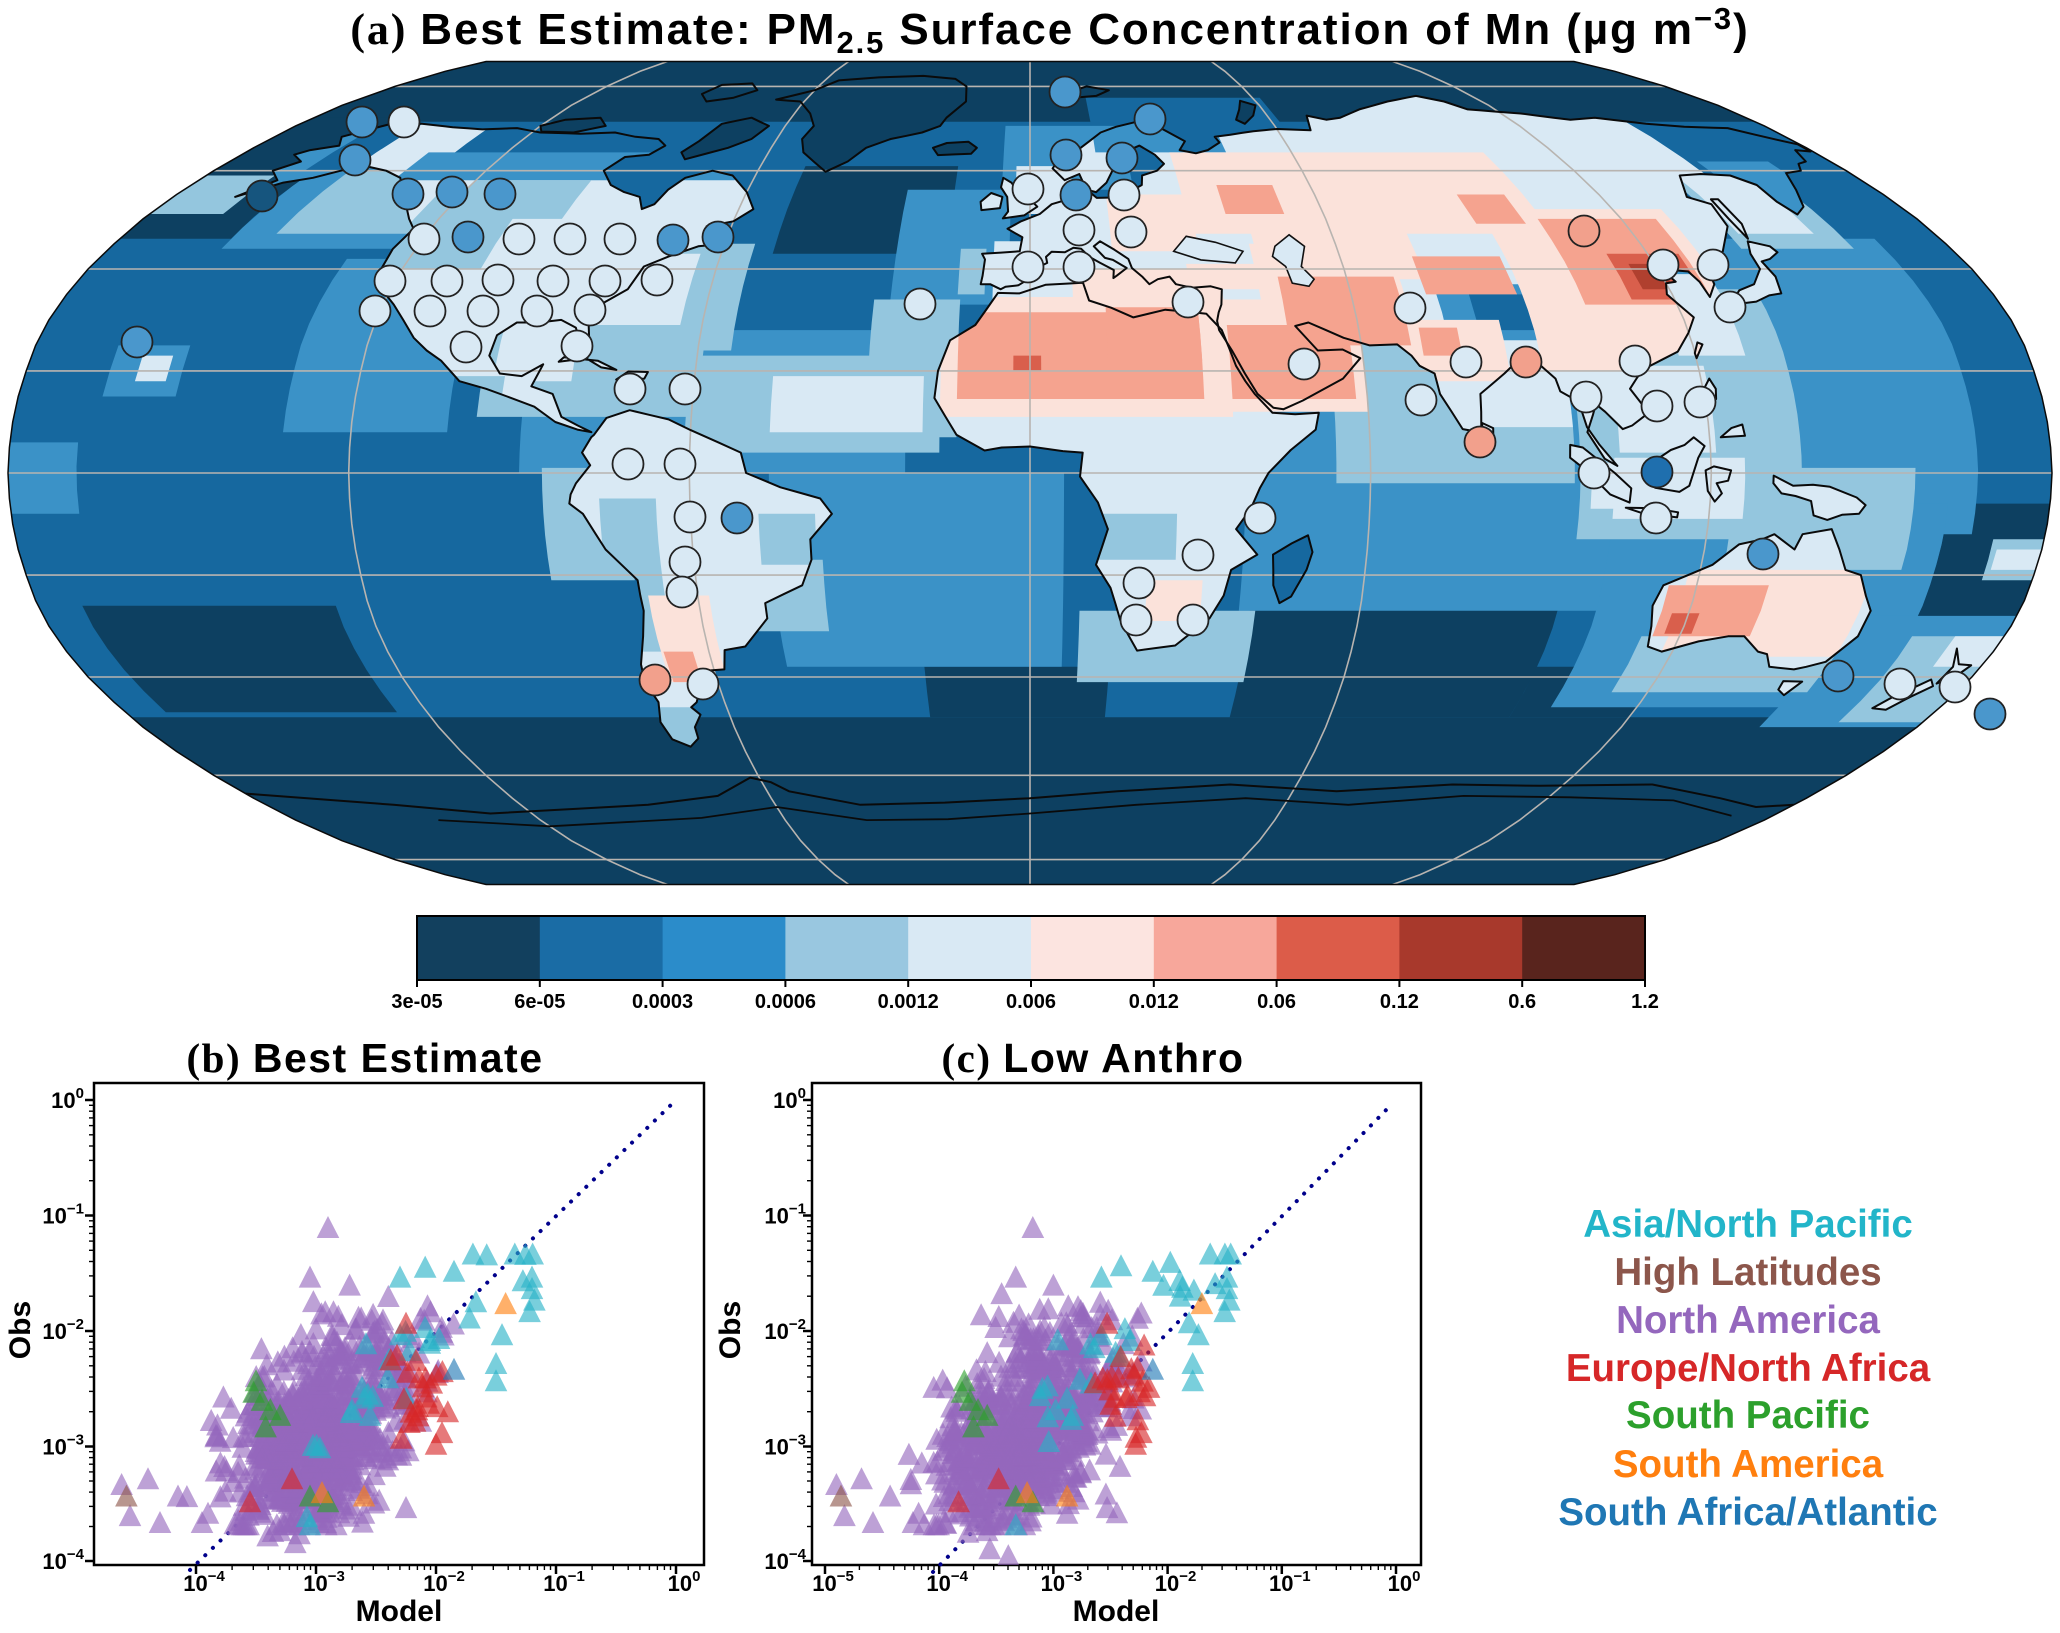  What do you see at coordinates (1276, 1002) in the screenshot?
I see `svg-text: 0.06` at bounding box center [1276, 1002].